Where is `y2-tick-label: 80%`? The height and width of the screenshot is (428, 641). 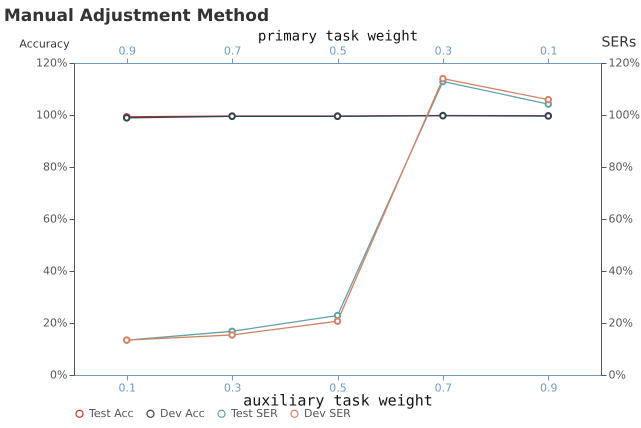
y2-tick-label: 80% is located at coordinates (620, 167).